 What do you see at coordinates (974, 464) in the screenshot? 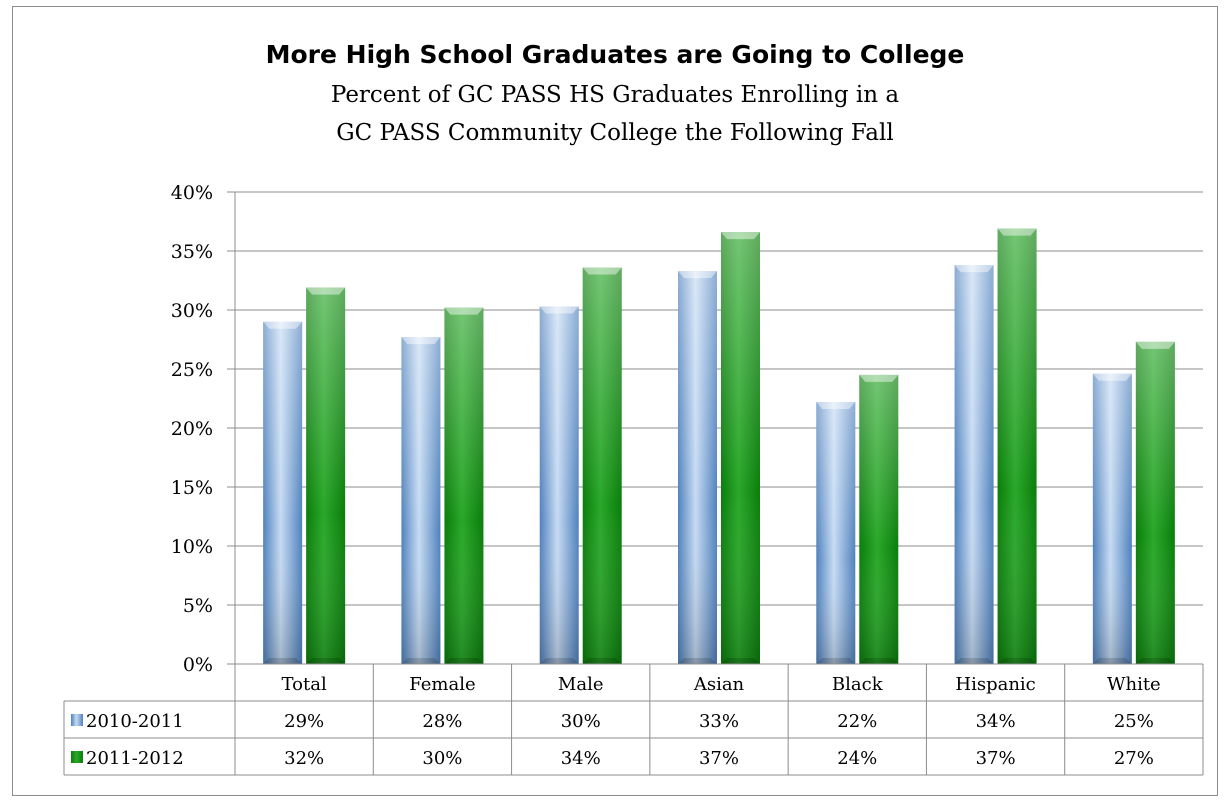
I see `bar-2010-2011-Hispanic` at bounding box center [974, 464].